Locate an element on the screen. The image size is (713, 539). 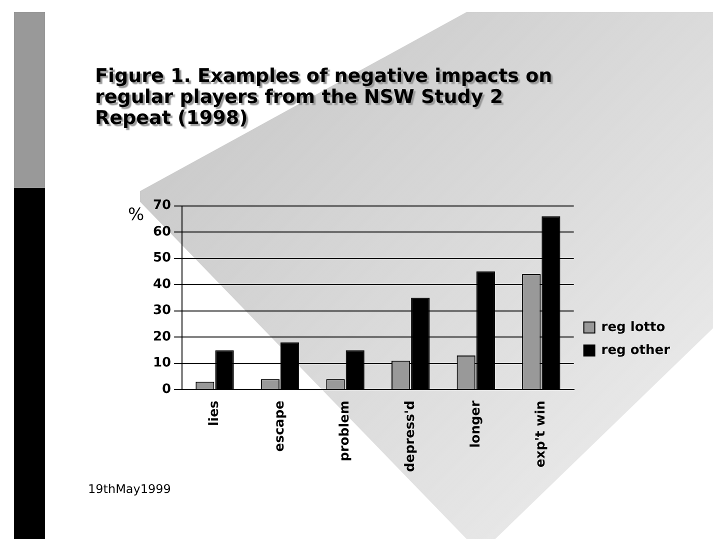
y-tick-label: 70 is located at coordinates (162, 206).